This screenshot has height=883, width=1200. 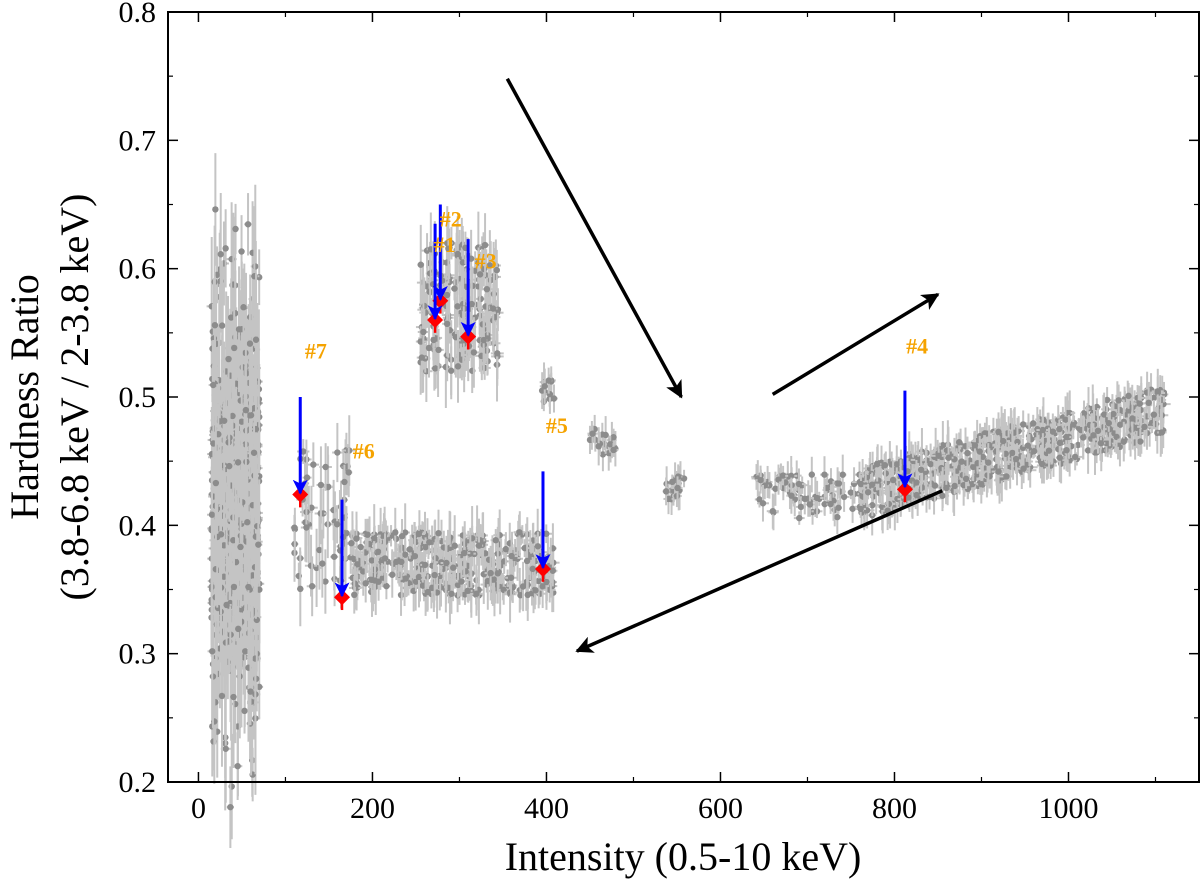 What do you see at coordinates (808, 494) in the screenshot?
I see `cluster-high-intensity-lower` at bounding box center [808, 494].